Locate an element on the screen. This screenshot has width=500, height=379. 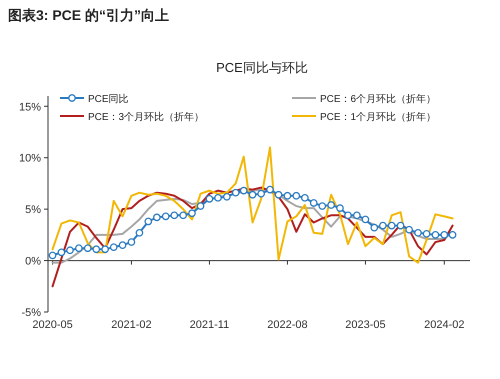
legend-label: PCE同比 is located at coordinates (108, 99).